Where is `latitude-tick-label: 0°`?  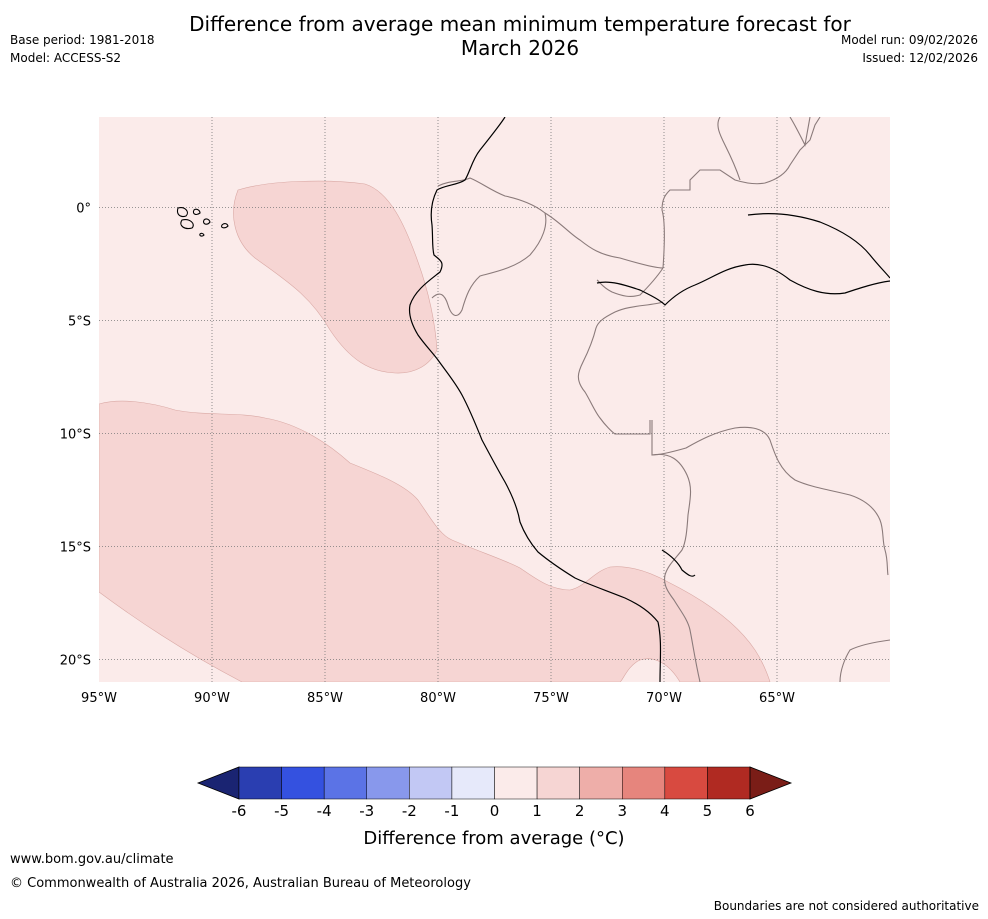 latitude-tick-label: 0° is located at coordinates (83, 208).